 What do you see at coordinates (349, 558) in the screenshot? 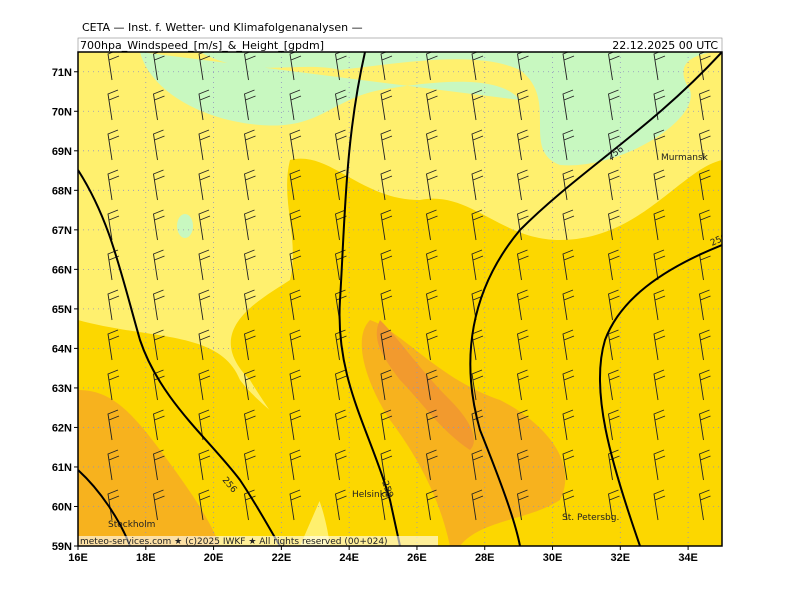
I see `lon-tick-label: 24E` at bounding box center [349, 558].